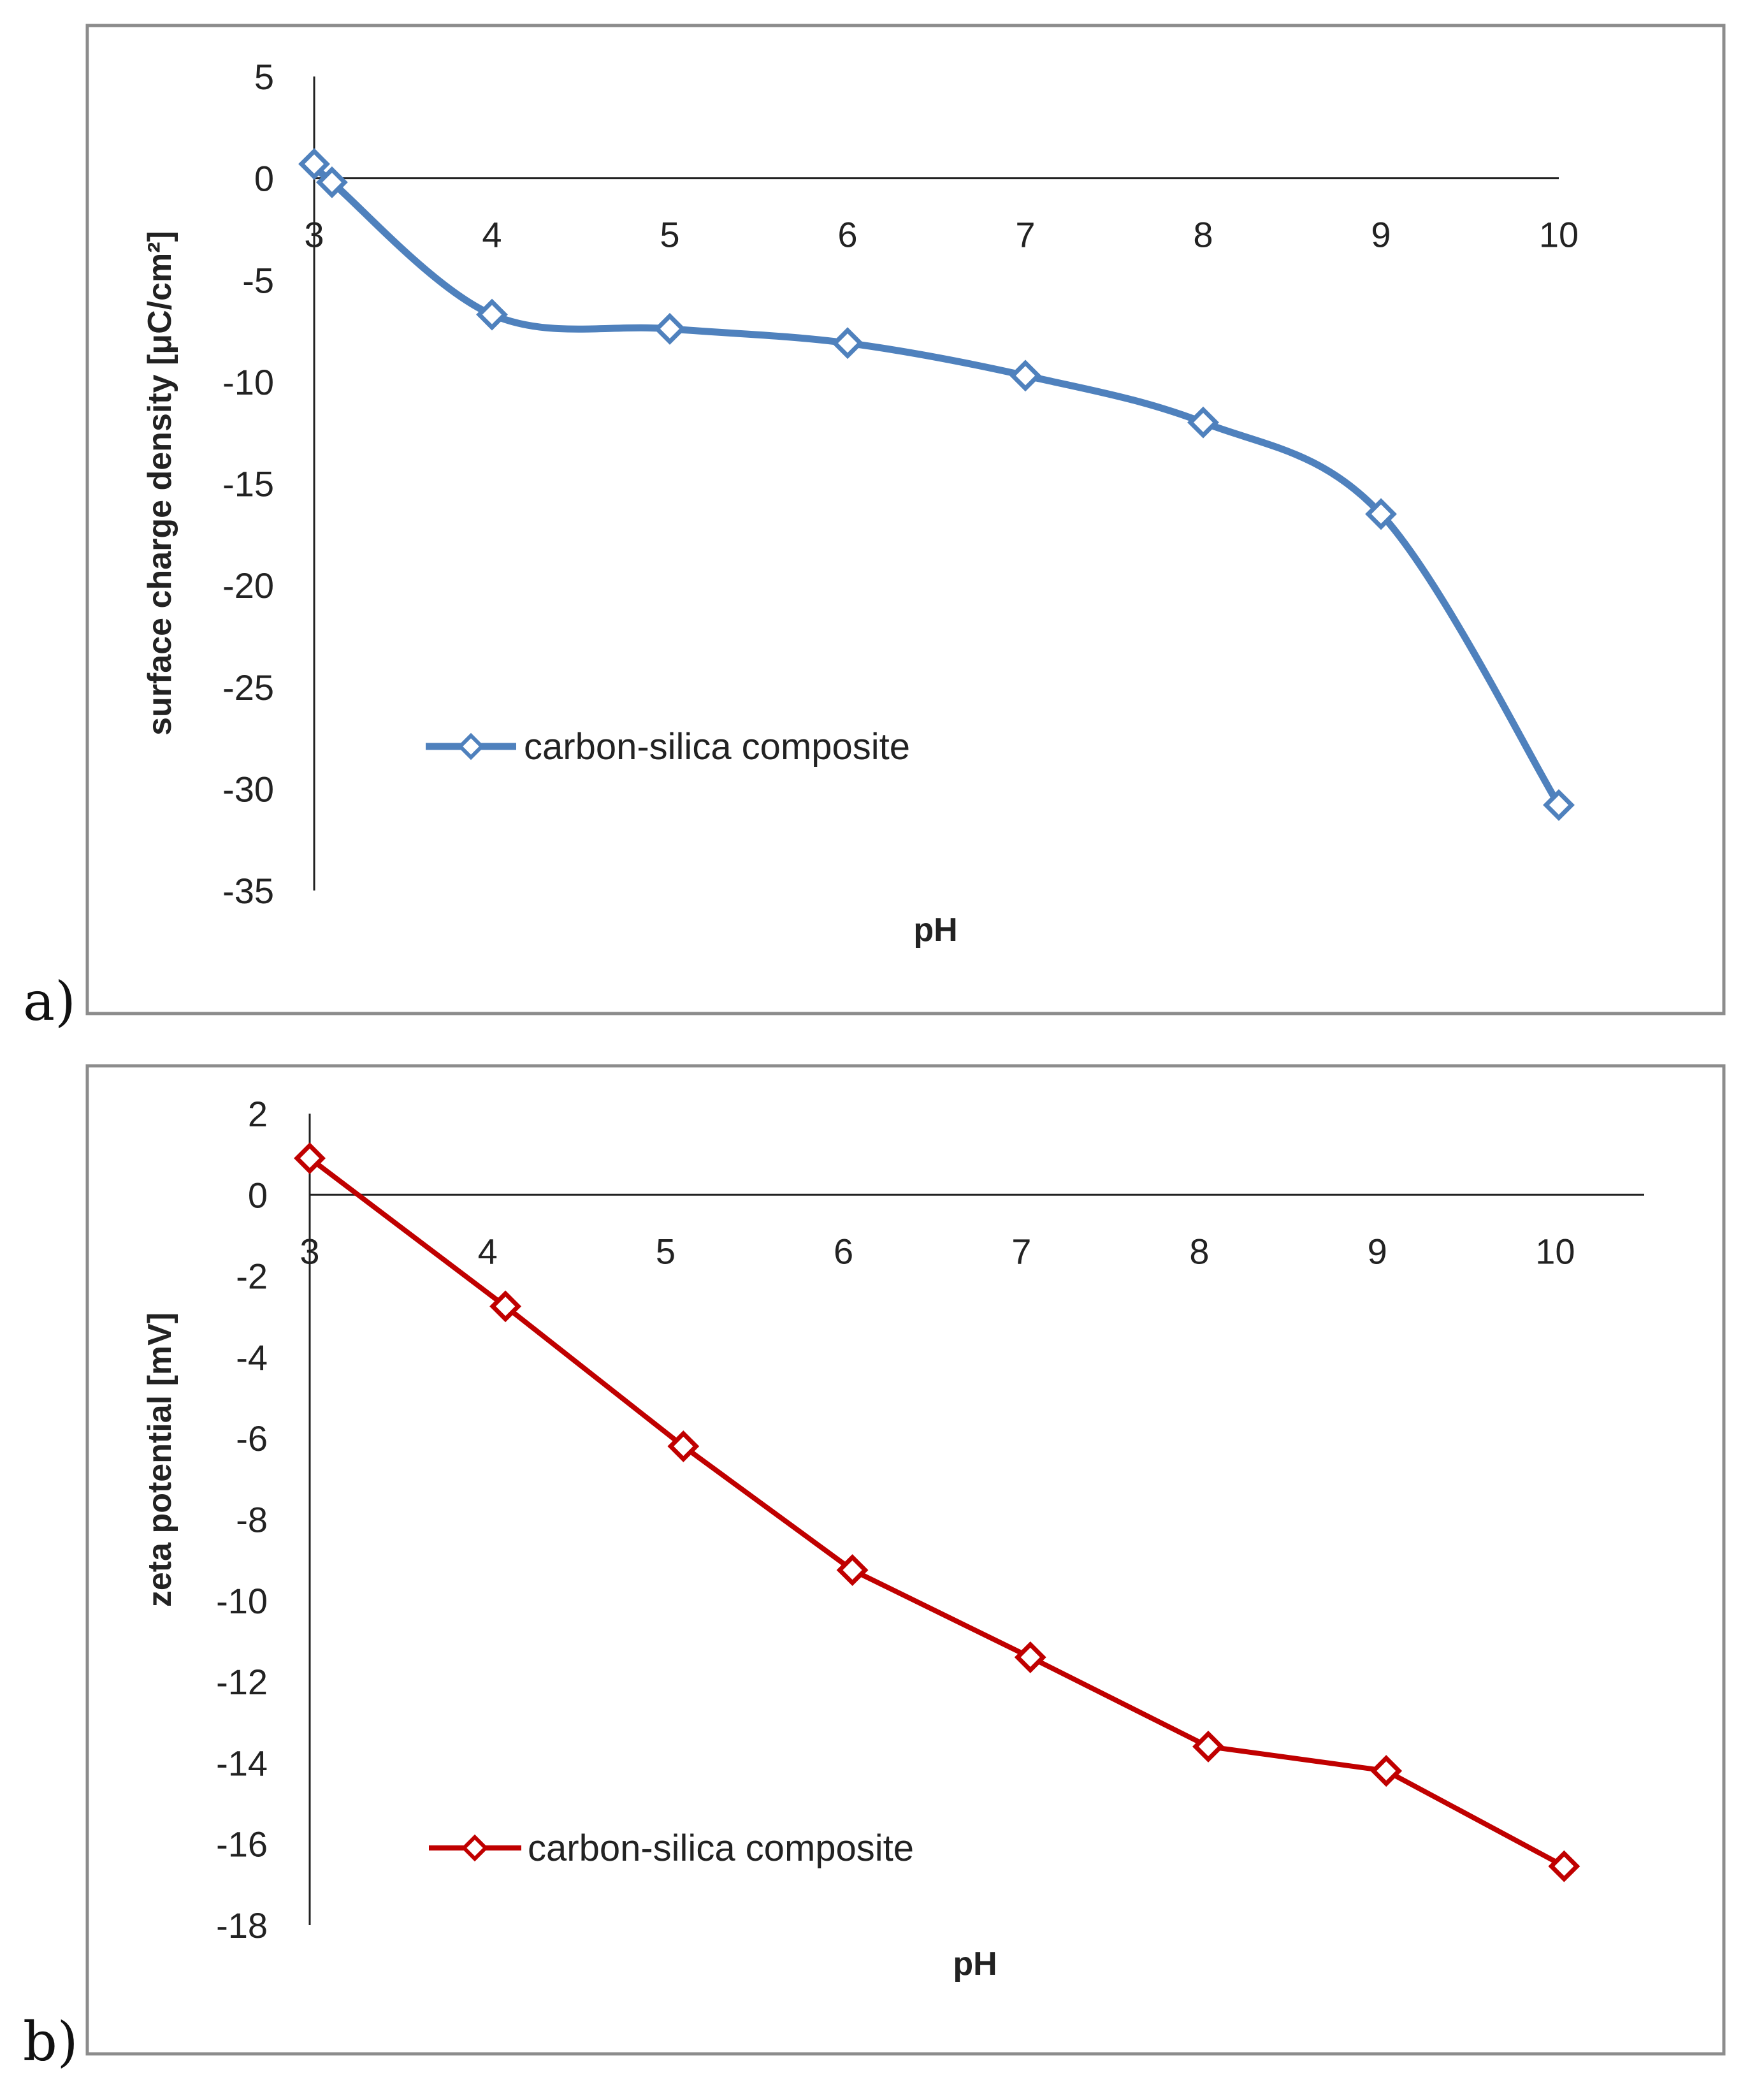  What do you see at coordinates (49, 1002) in the screenshot?
I see `panel-label-a: a)` at bounding box center [49, 1002].